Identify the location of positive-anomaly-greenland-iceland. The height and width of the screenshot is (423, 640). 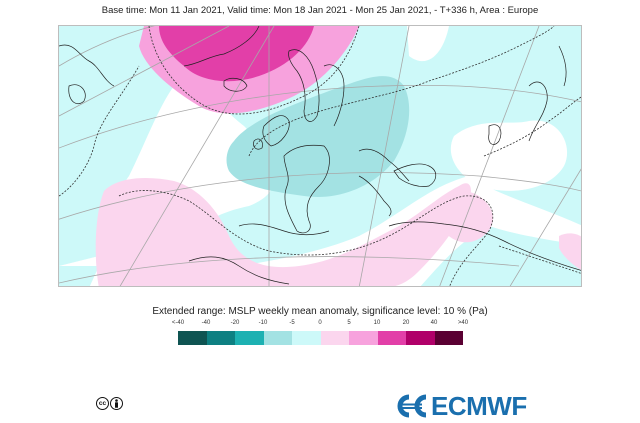
(236, 54).